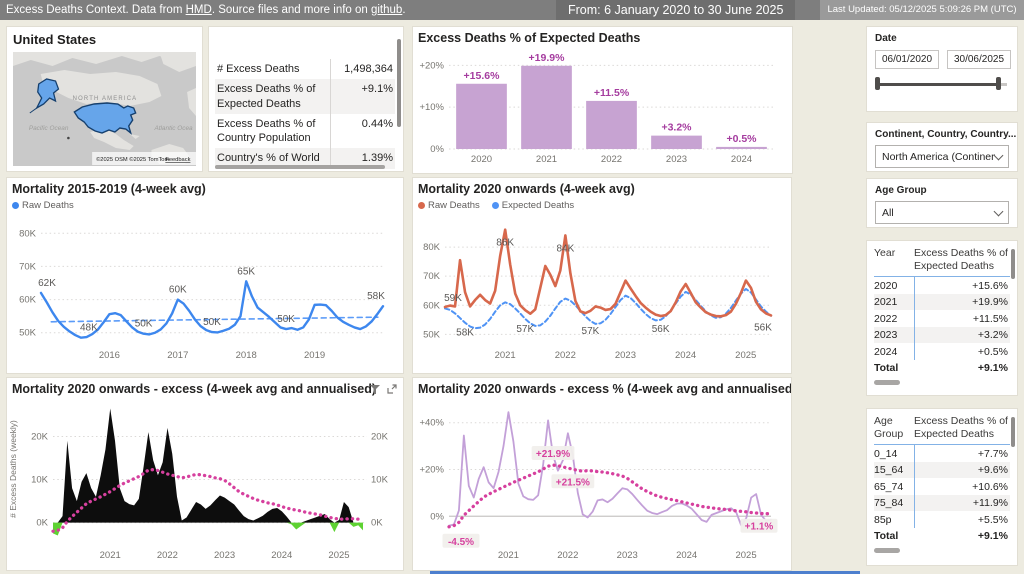 The height and width of the screenshot is (574, 1024). What do you see at coordinates (942, 536) in the screenshot?
I see `age-table-total-row: Total +9.1%` at bounding box center [942, 536].